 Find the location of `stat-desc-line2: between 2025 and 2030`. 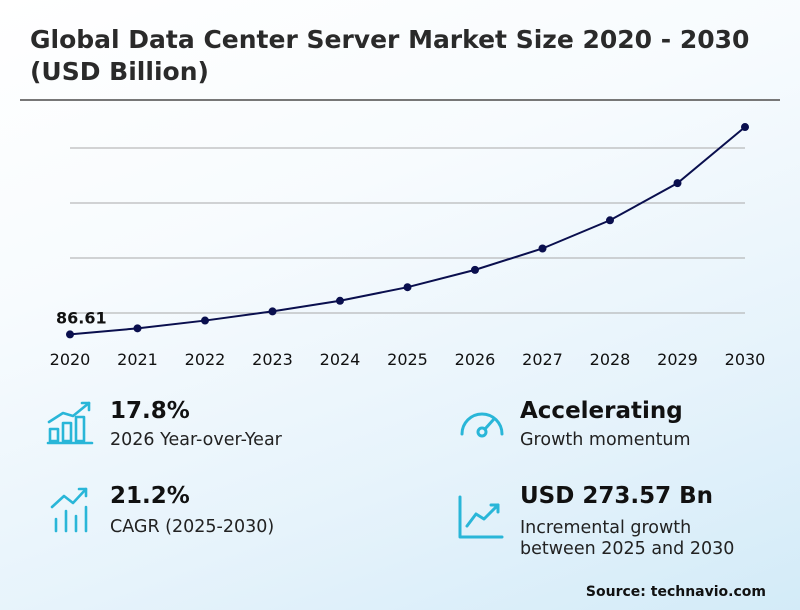

stat-desc-line2: between 2025 and 2030 is located at coordinates (627, 549).